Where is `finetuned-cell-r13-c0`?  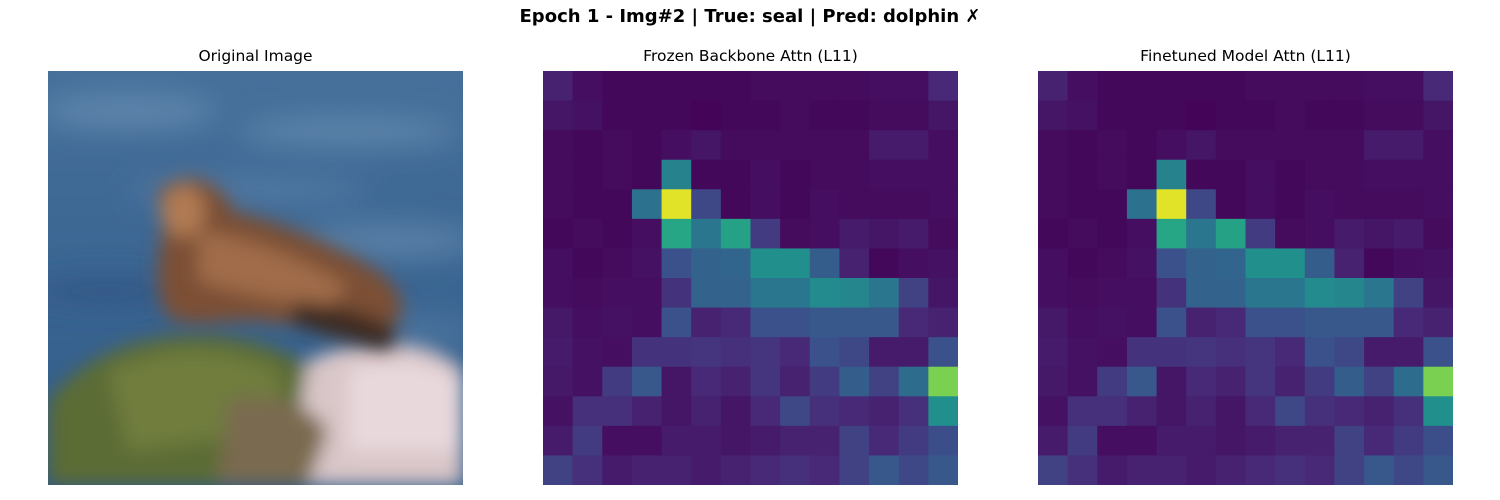
finetuned-cell-r13-c0 is located at coordinates (1053, 470).